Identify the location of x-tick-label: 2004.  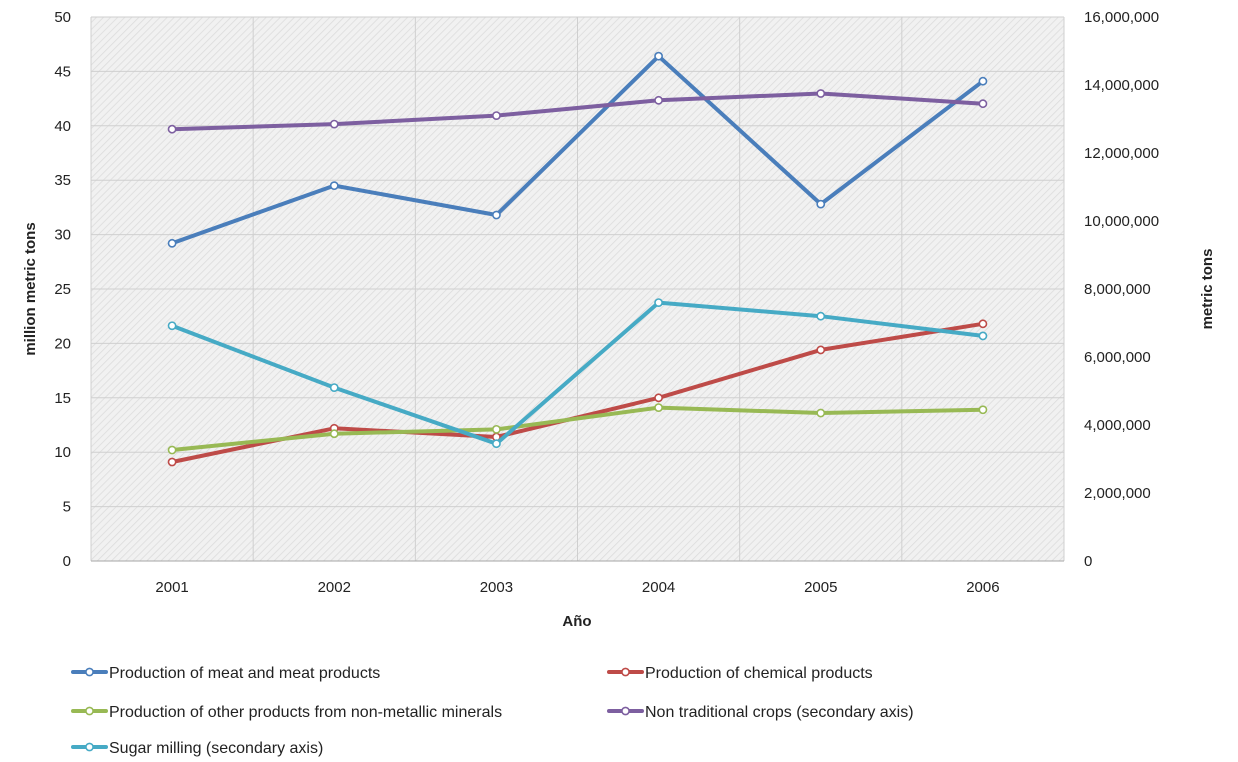
(658, 587).